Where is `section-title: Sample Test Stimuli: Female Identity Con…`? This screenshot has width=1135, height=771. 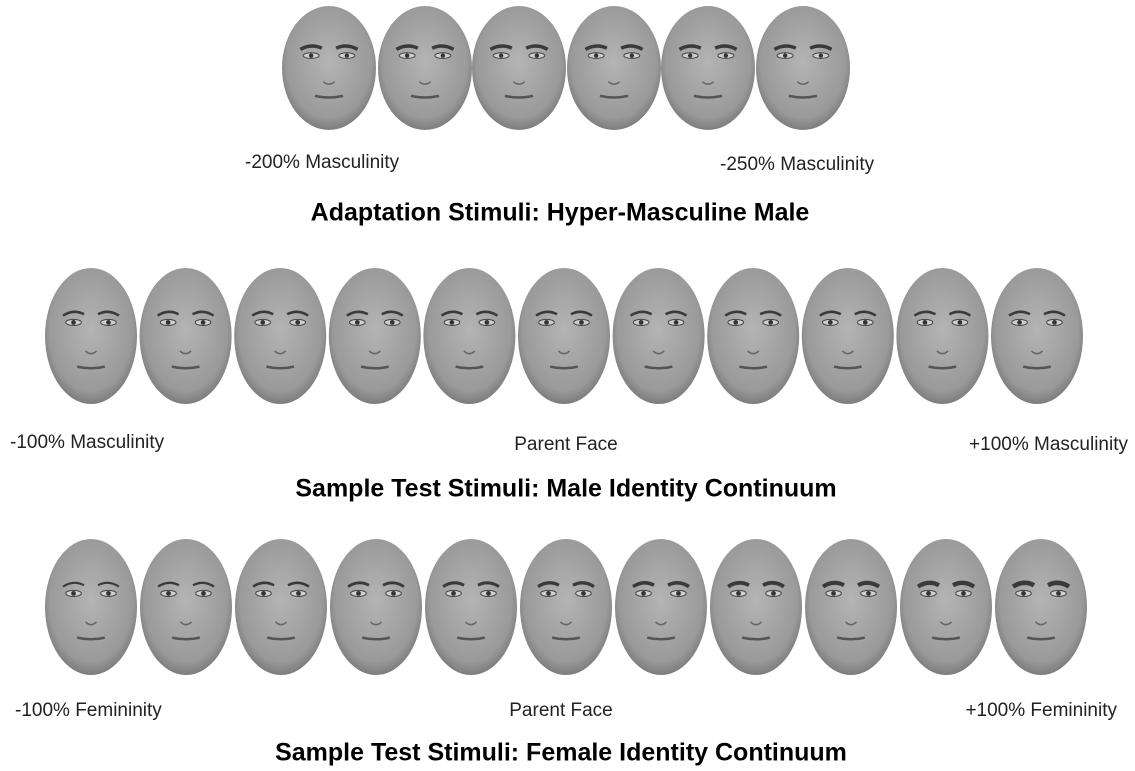 section-title: Sample Test Stimuli: Female Identity Con… is located at coordinates (561, 753).